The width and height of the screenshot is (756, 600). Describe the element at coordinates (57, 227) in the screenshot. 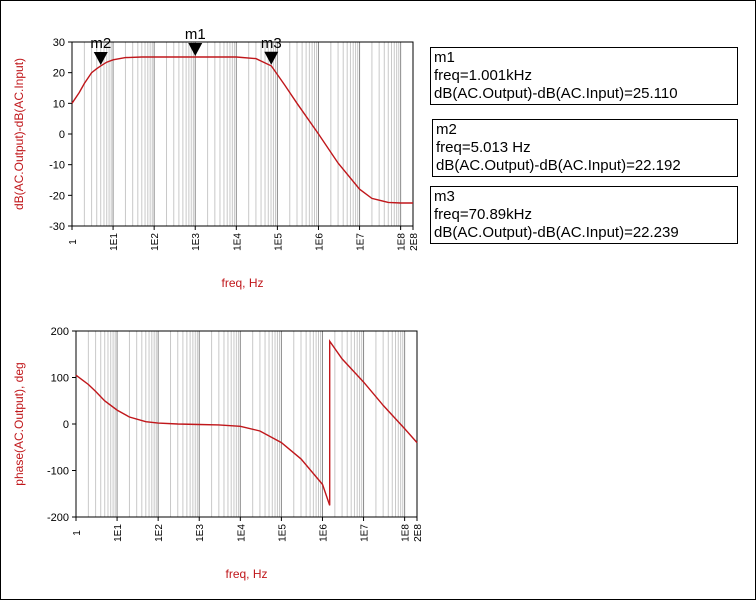

I see `y-tick-label: -30` at that location.